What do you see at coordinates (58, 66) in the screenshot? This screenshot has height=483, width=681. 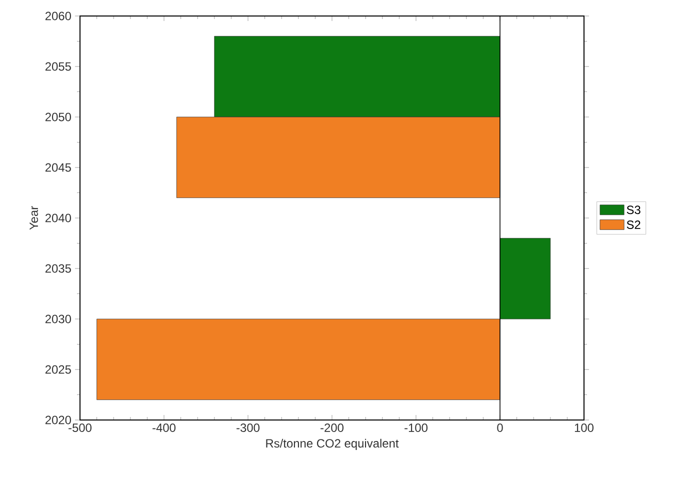 I see `y-tick-label: 2055` at bounding box center [58, 66].